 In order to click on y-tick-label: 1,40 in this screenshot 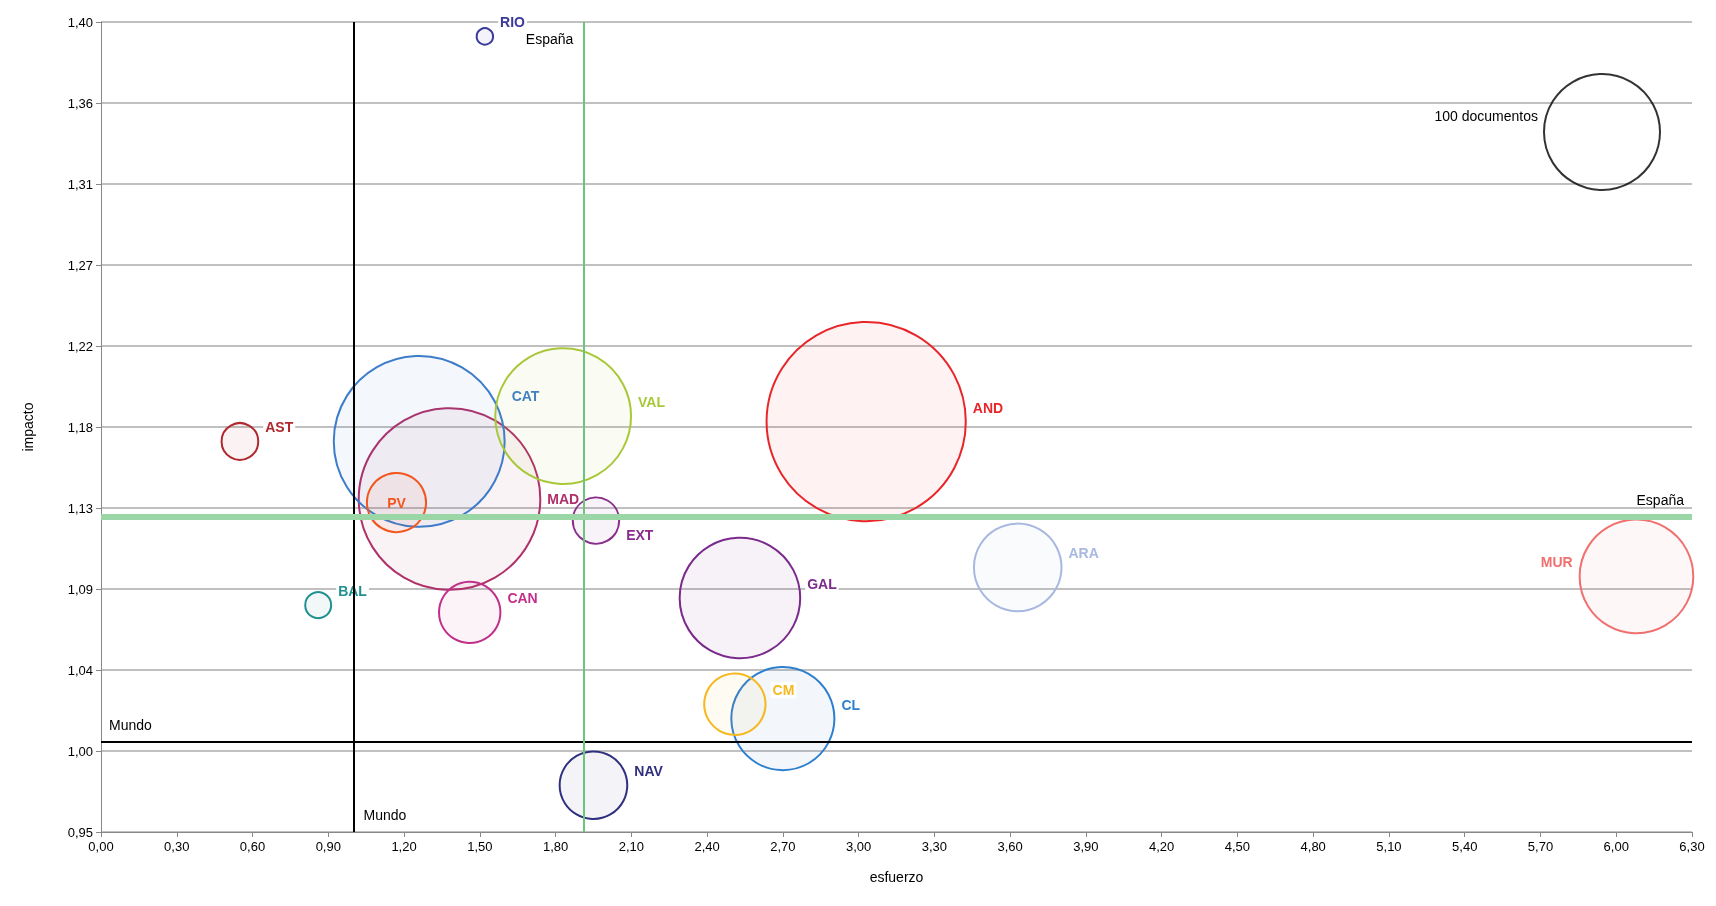, I will do `click(80, 22)`.